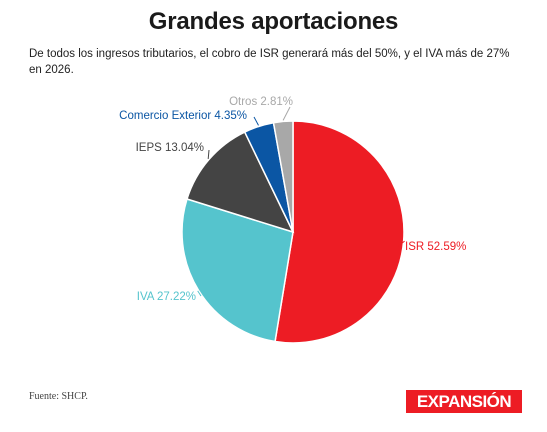  What do you see at coordinates (273, 21) in the screenshot?
I see `chart-title: Grandes aportaciones` at bounding box center [273, 21].